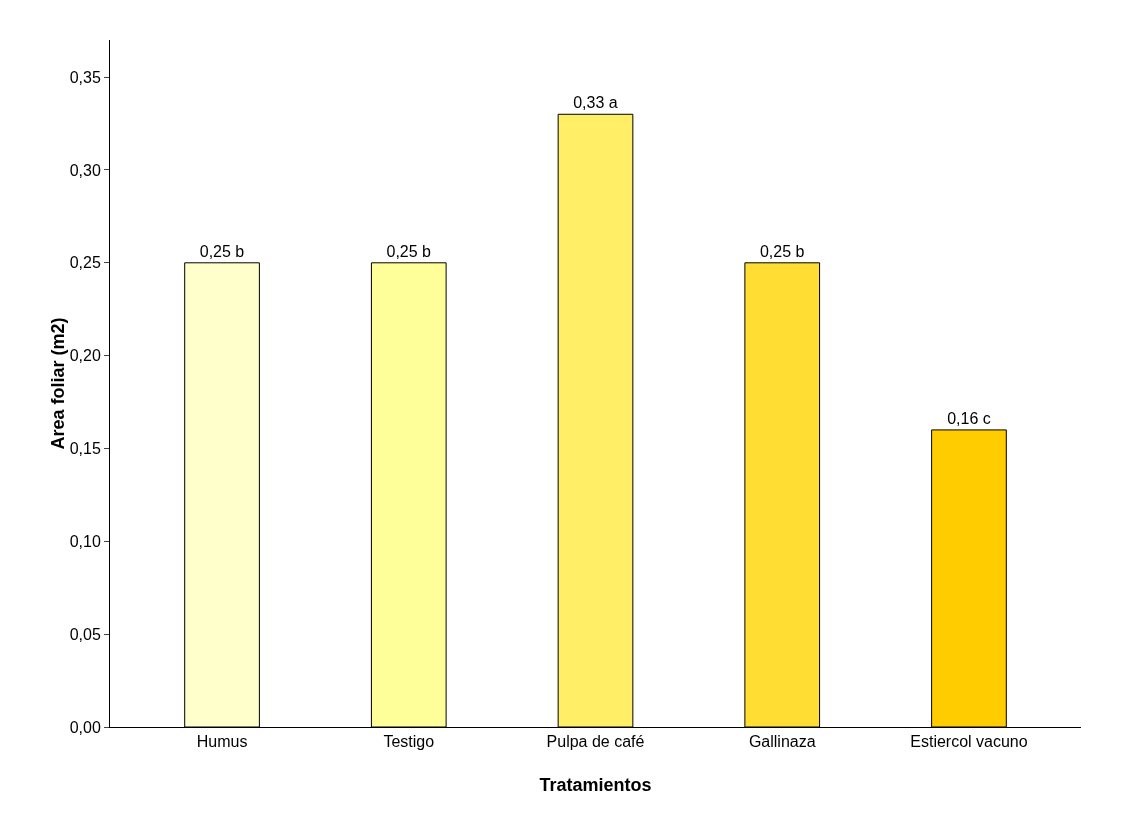 The image size is (1121, 827). I want to click on y-tick-label: 0,30, so click(85, 170).